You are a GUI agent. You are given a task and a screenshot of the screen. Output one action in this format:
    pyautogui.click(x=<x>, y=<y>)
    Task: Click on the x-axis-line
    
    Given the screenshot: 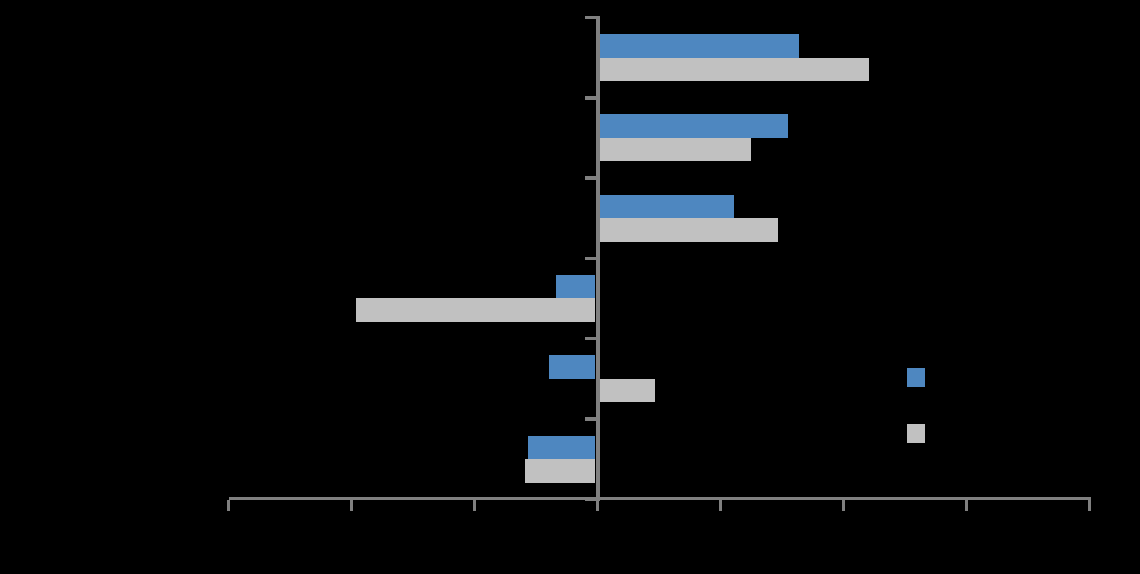 What is the action you would take?
    pyautogui.click(x=659, y=498)
    